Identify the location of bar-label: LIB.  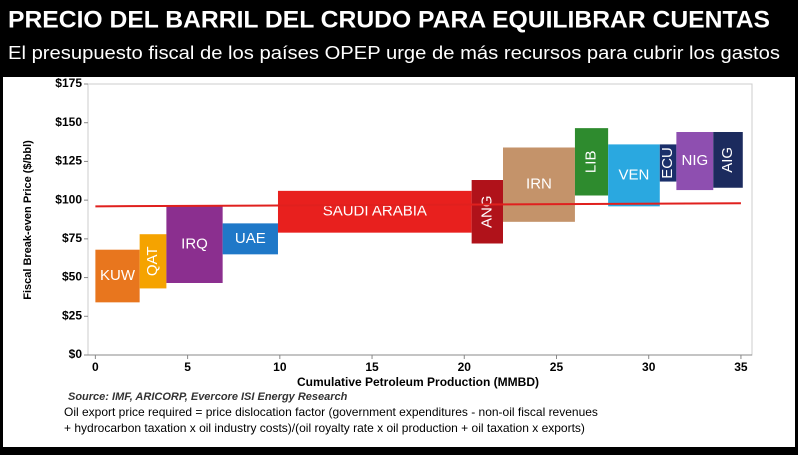
(591, 162).